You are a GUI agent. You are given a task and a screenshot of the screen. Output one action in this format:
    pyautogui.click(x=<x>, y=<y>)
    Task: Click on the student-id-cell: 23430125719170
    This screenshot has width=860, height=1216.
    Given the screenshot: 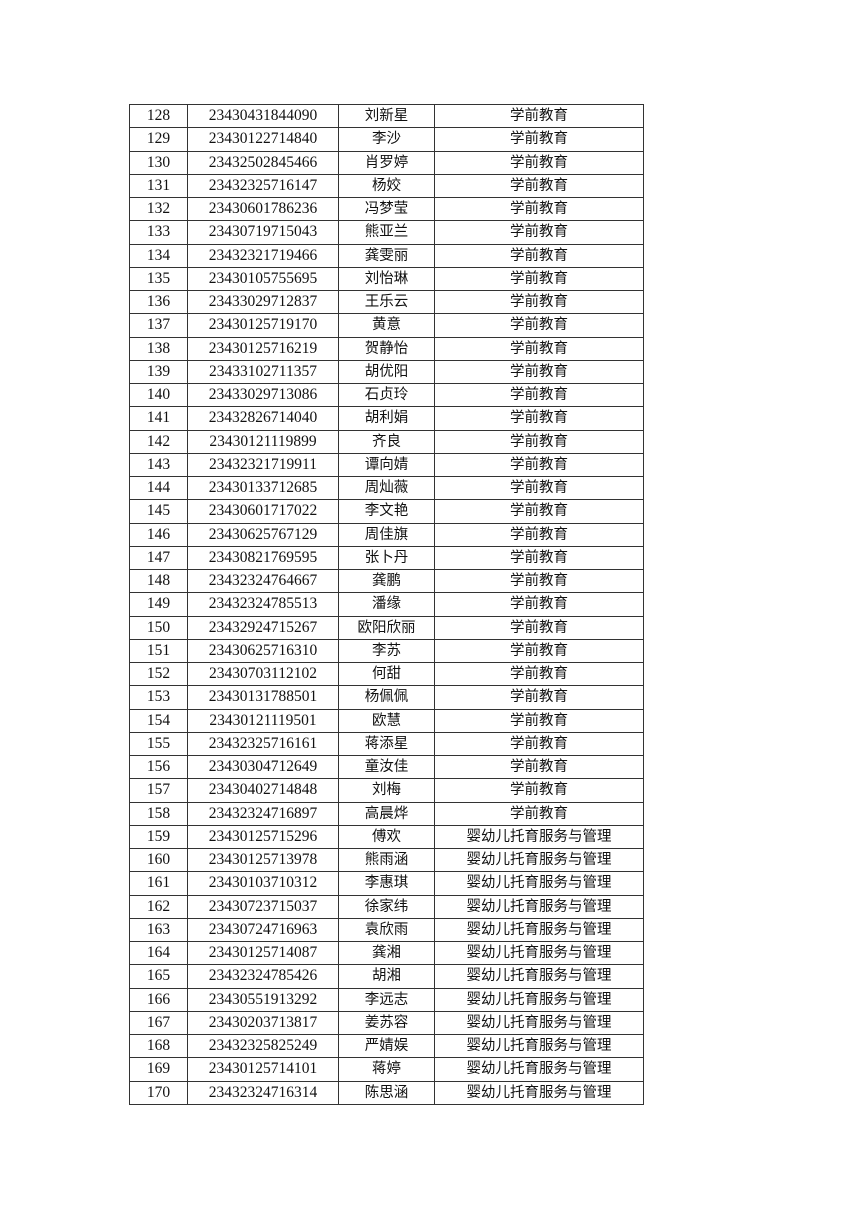 What is the action you would take?
    pyautogui.click(x=263, y=325)
    